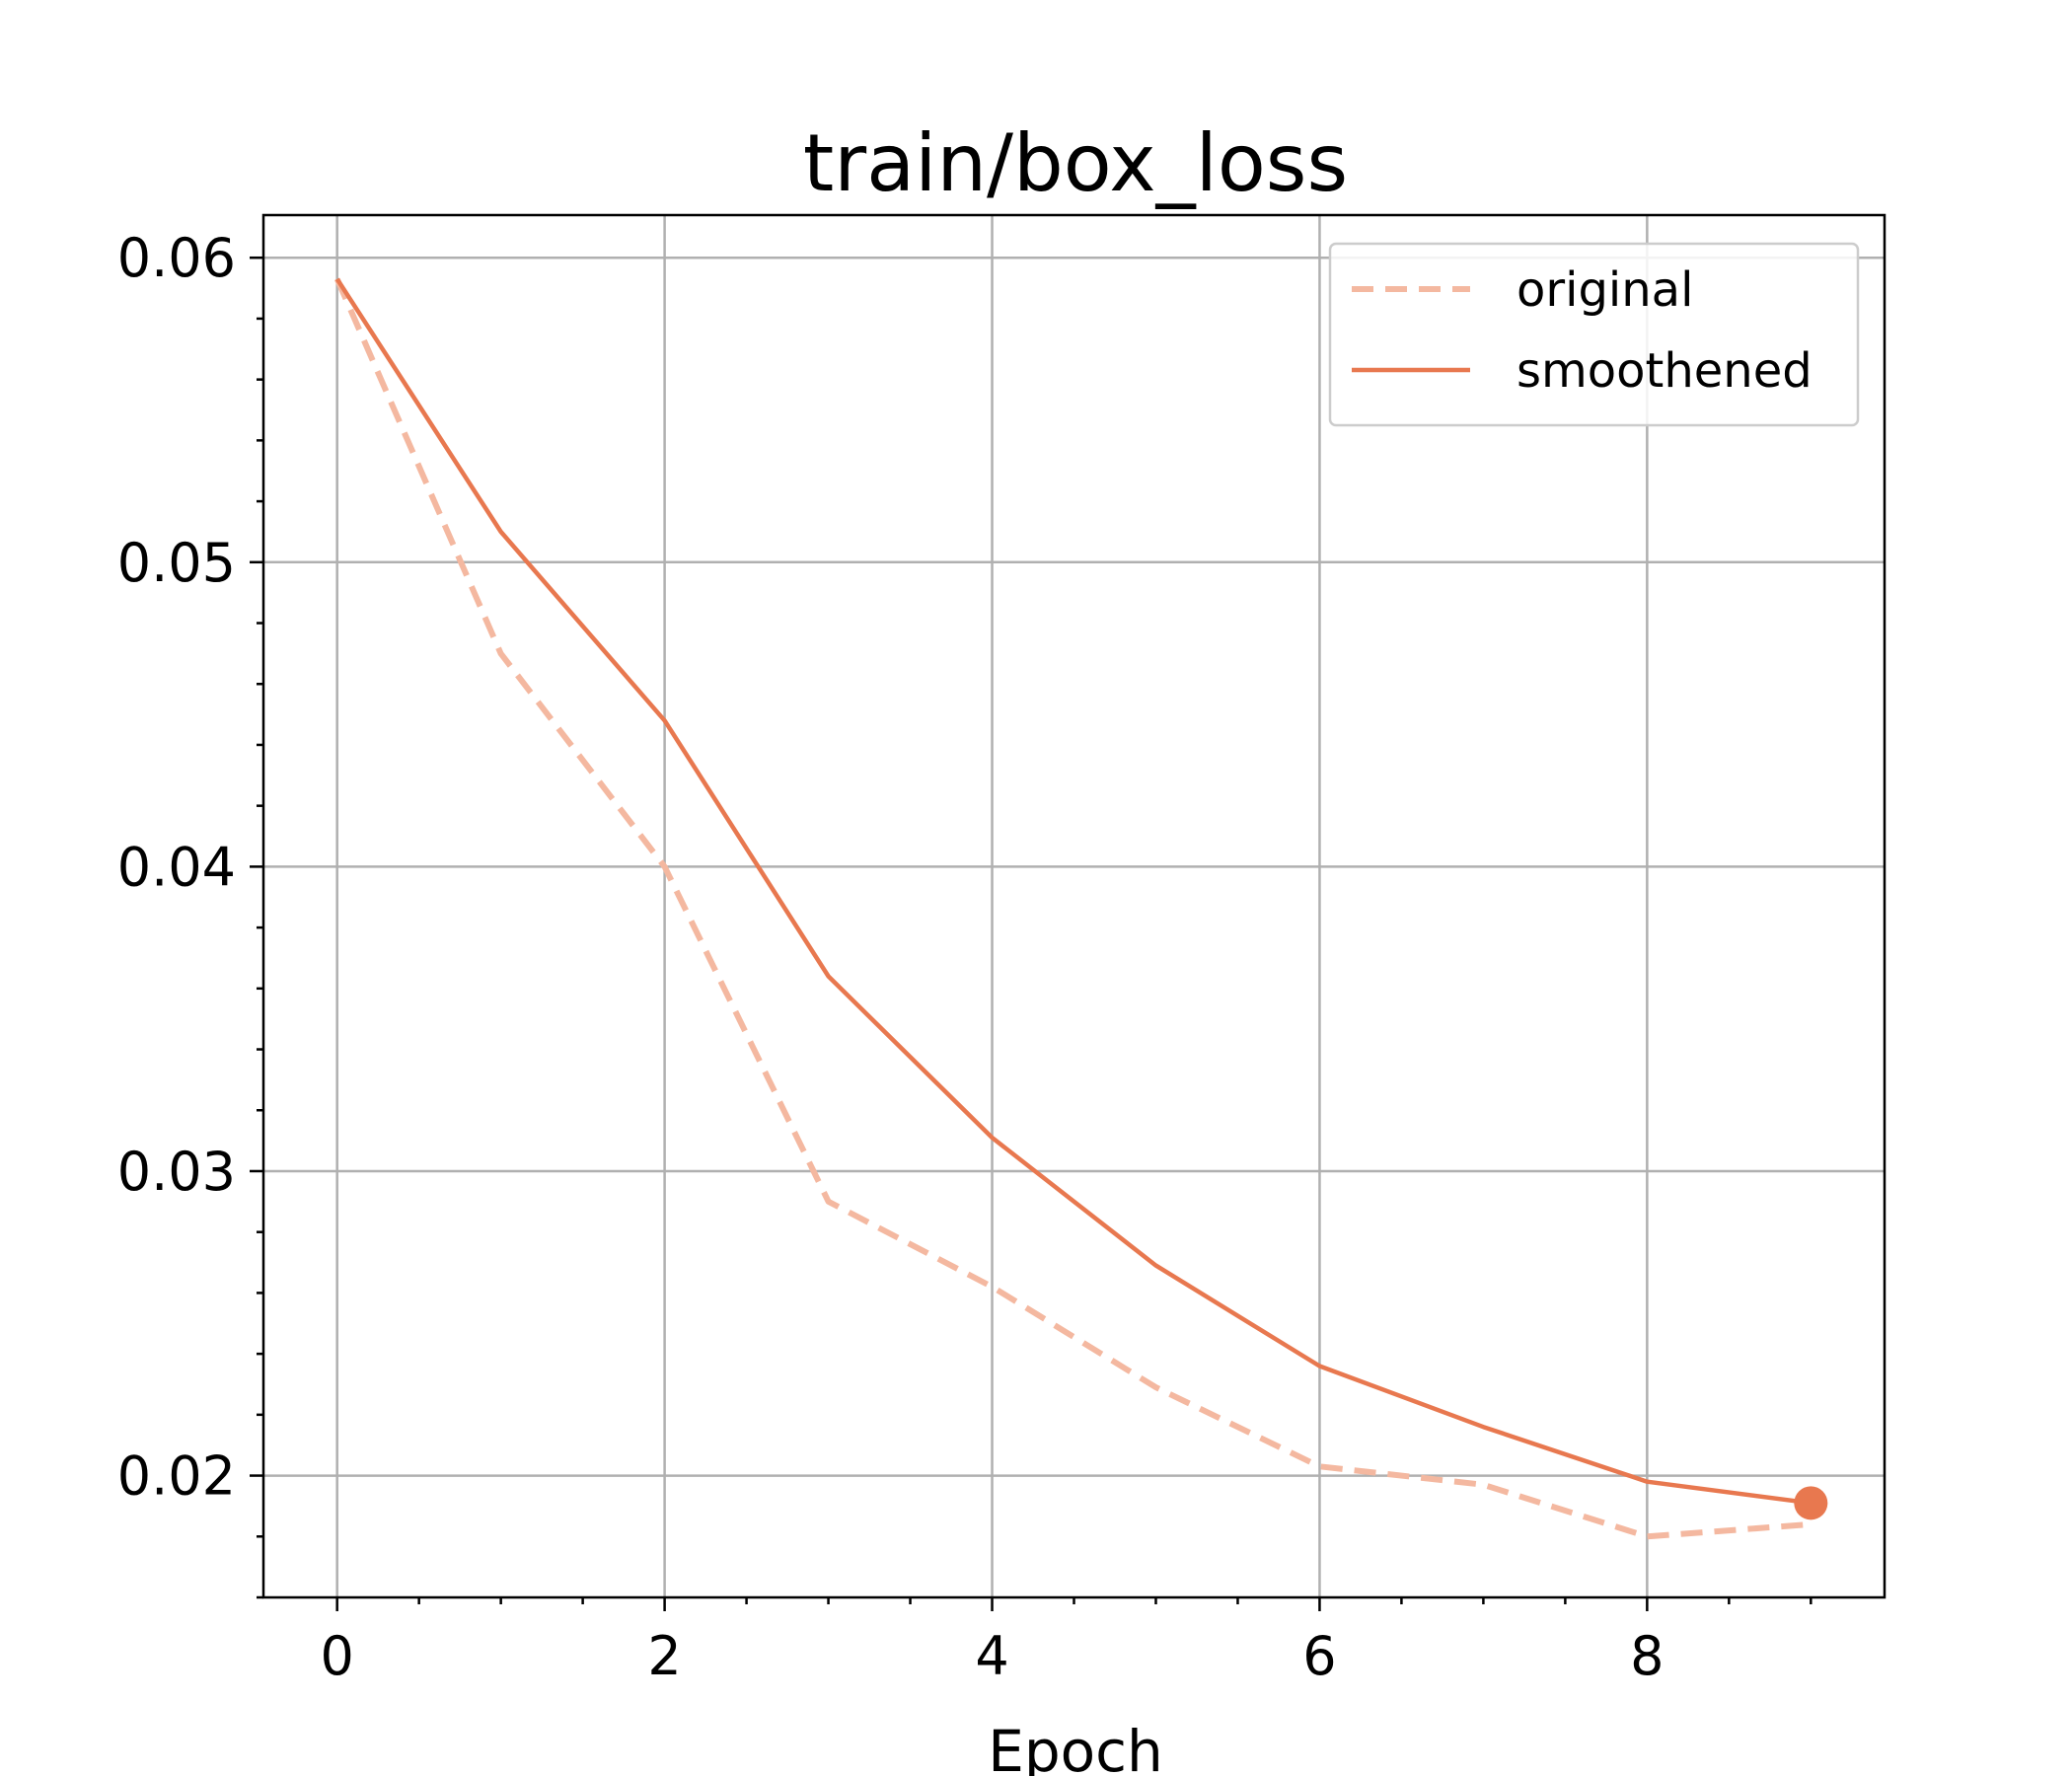  What do you see at coordinates (1647, 1656) in the screenshot?
I see `x-tick-label-4: 8` at bounding box center [1647, 1656].